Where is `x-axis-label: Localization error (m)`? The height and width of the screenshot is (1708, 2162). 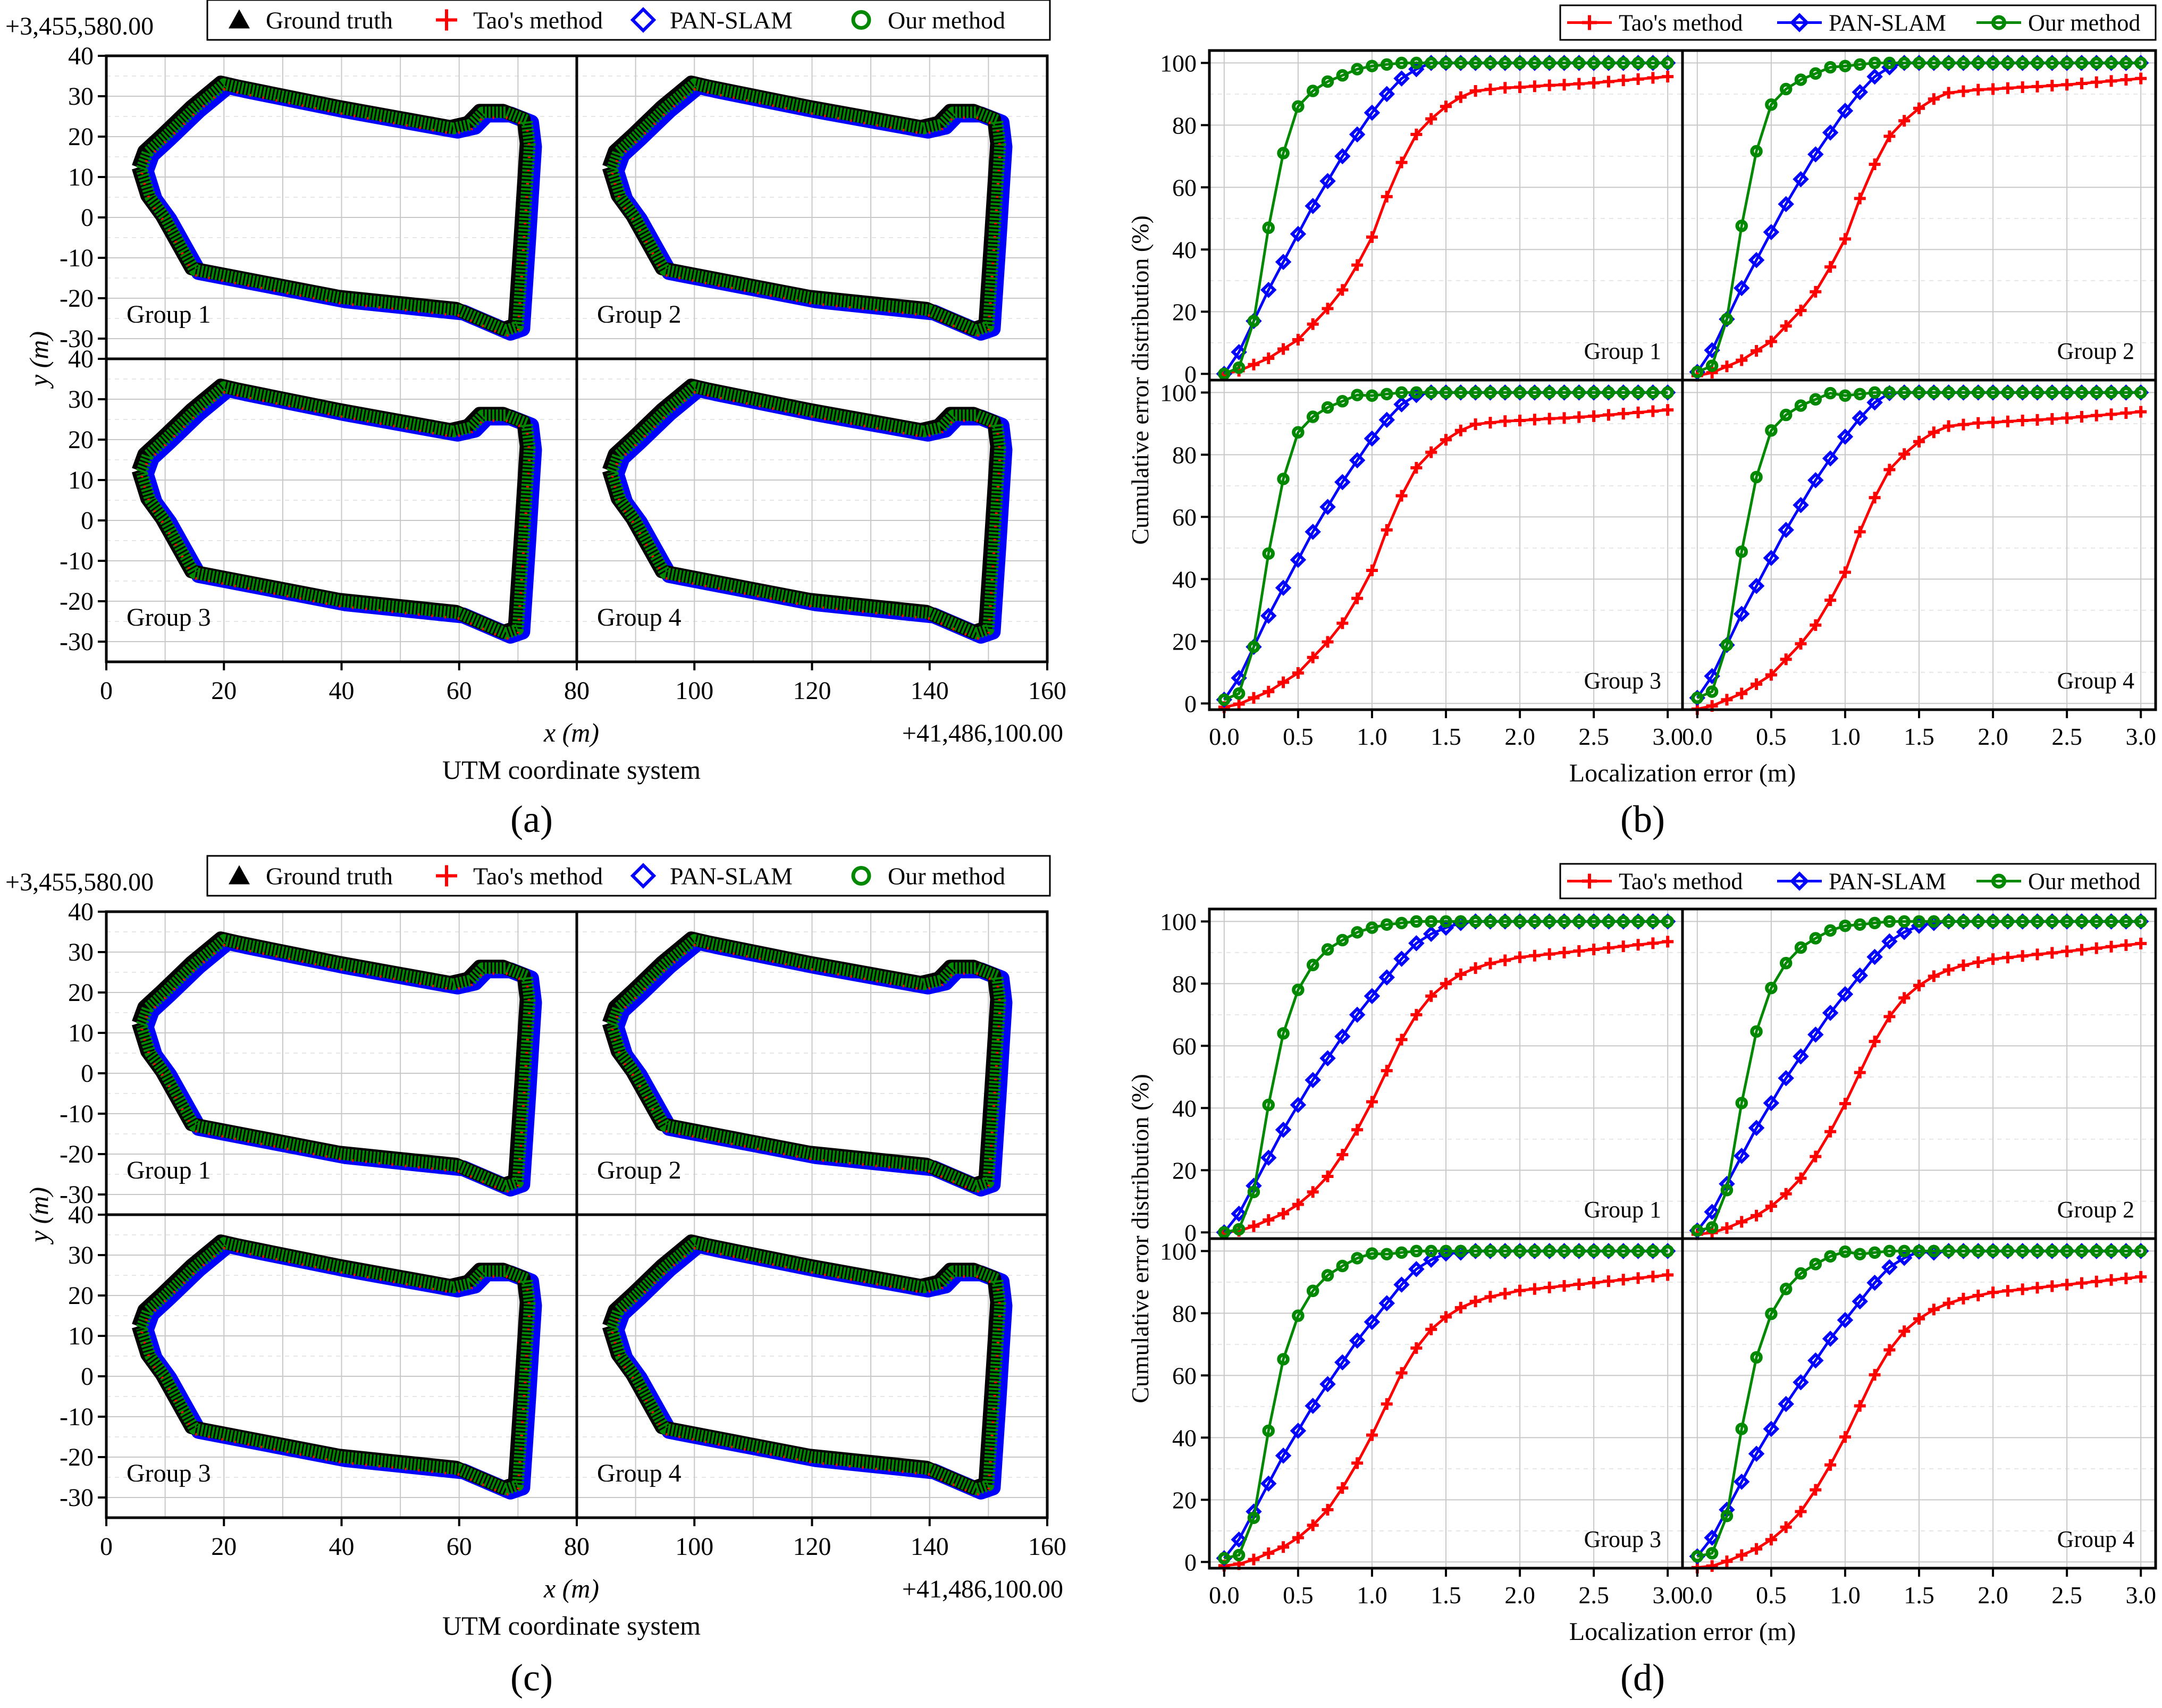 x-axis-label: Localization error (m) is located at coordinates (1682, 1632).